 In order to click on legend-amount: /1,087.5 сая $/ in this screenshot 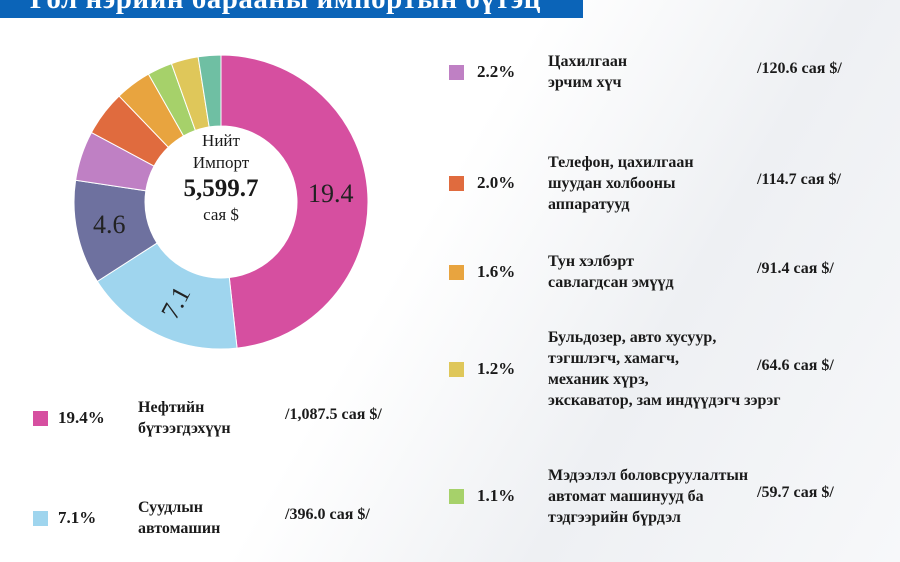, I will do `click(333, 414)`.